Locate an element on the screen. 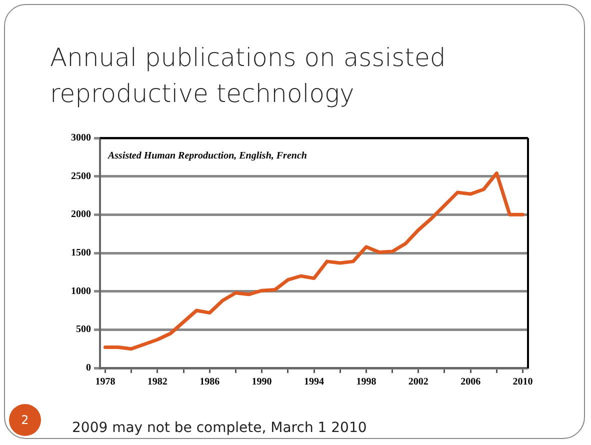 The image size is (591, 445). x-tick-label: 1998 is located at coordinates (366, 382).